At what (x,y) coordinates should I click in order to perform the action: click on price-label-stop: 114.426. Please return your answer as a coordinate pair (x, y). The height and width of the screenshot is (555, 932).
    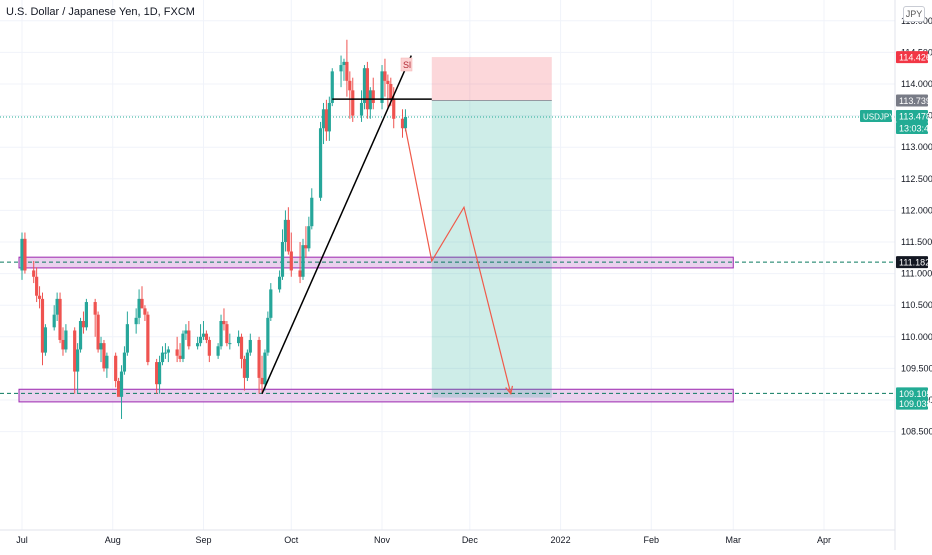
    Looking at the image, I should click on (915, 58).